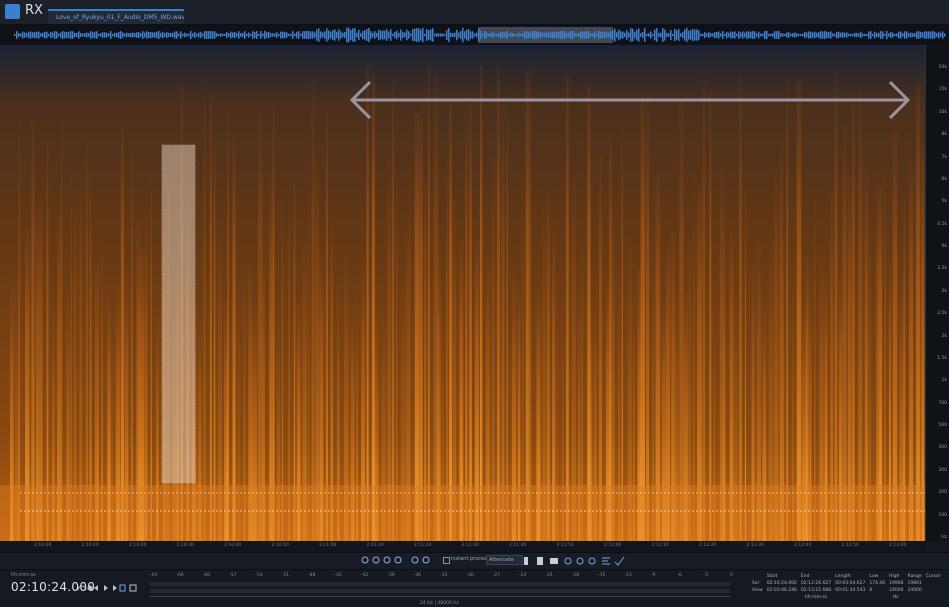 The width and height of the screenshot is (949, 607). I want to click on time-label: 2:10:40, so click(233, 545).